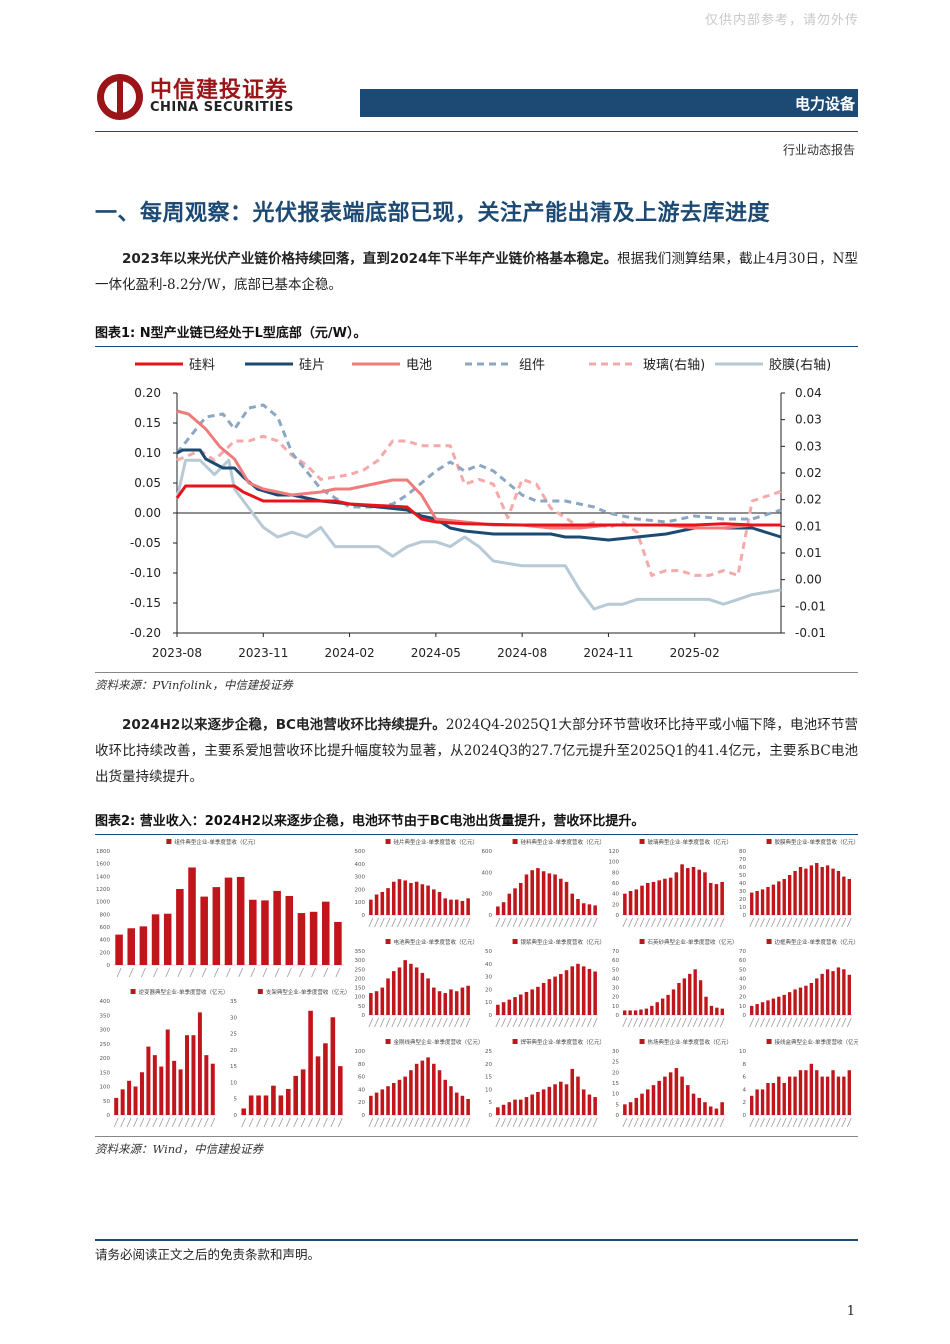 This screenshot has height=1344, width=950. Describe the element at coordinates (800, 365) in the screenshot. I see `legend-label-5: 胶膜(右轴)` at that location.